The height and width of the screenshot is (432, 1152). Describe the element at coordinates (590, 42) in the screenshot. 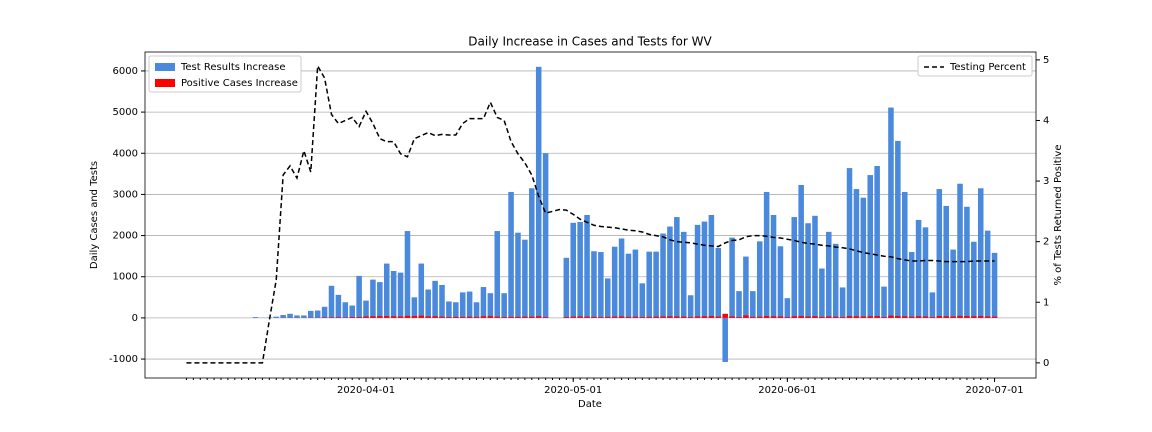

I see `chart-title: Daily Increase in Cases and Tests for WV` at that location.